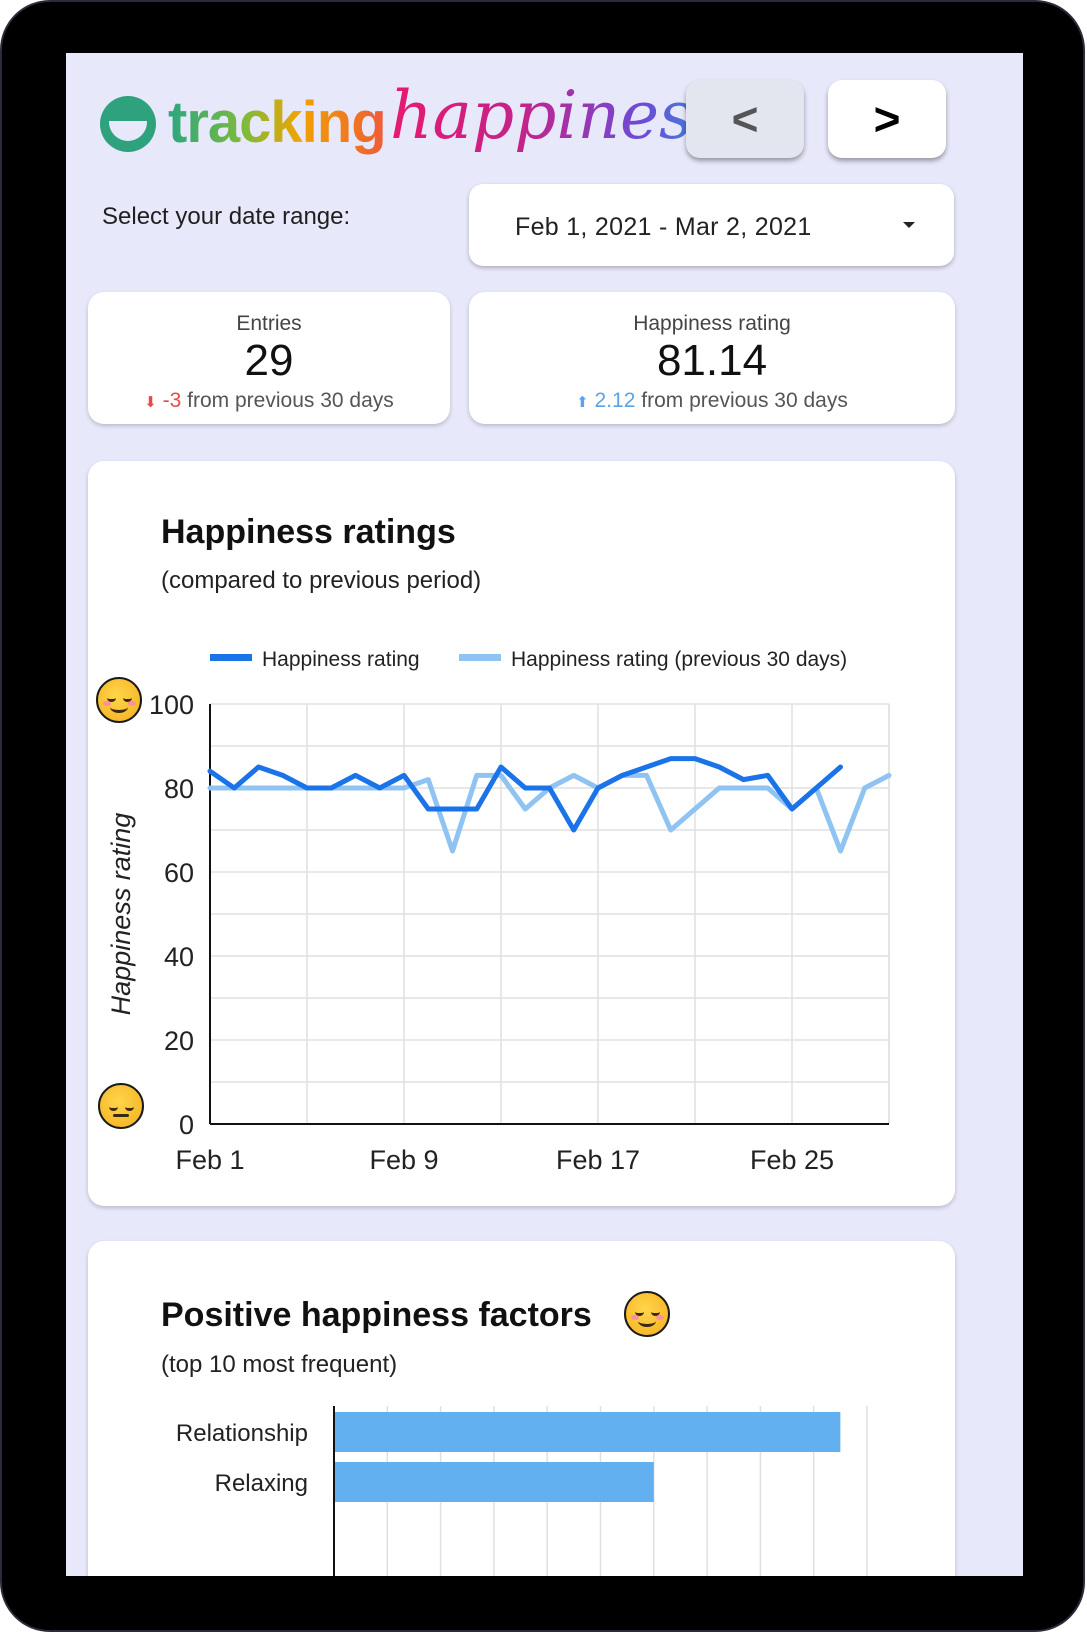  What do you see at coordinates (582, 402) in the screenshot?
I see `arrow-up-icon: ⬆` at bounding box center [582, 402].